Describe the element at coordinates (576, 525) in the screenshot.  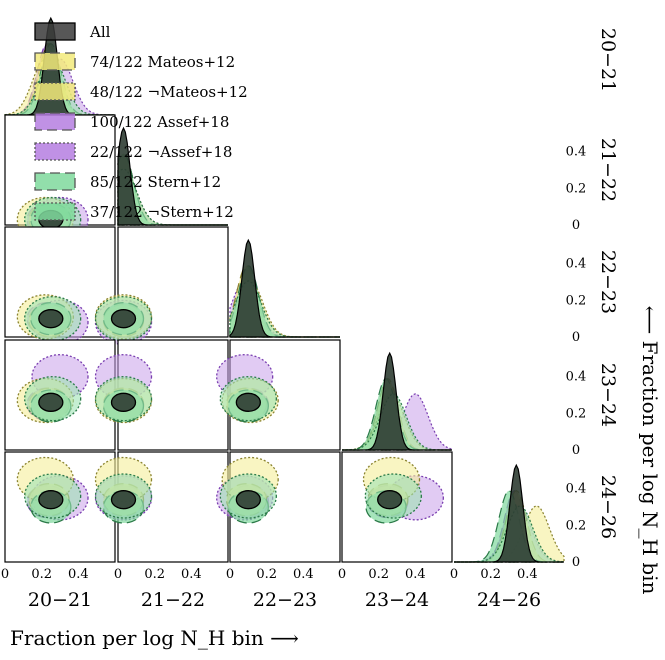
I see `y-tick-5-2: 0.2` at that location.